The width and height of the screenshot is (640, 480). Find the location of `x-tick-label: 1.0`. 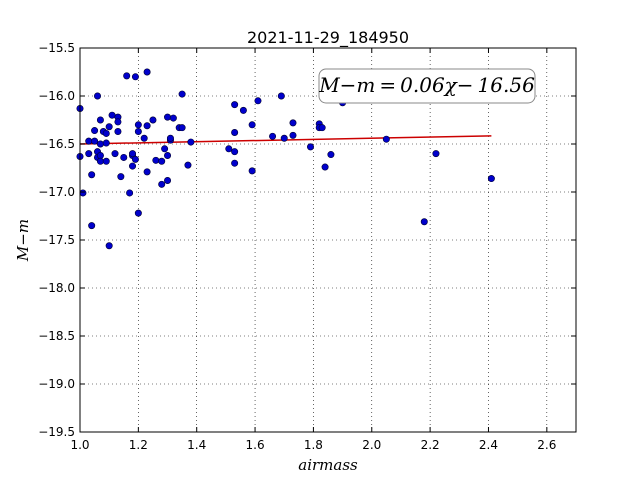

x-tick-label: 1.0 is located at coordinates (79, 445).